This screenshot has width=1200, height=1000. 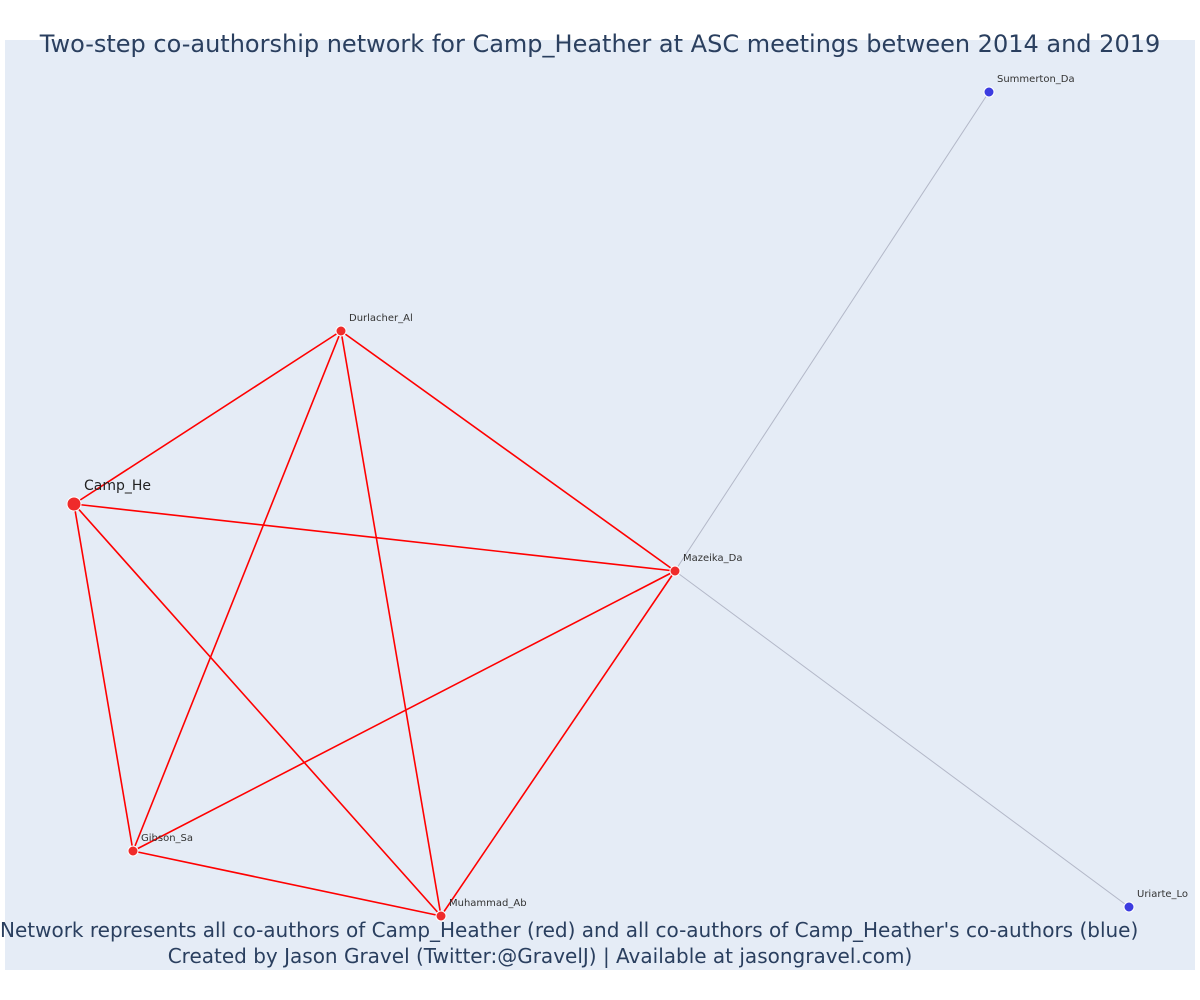 I want to click on node-uriarte-lo, so click(x=1129, y=907).